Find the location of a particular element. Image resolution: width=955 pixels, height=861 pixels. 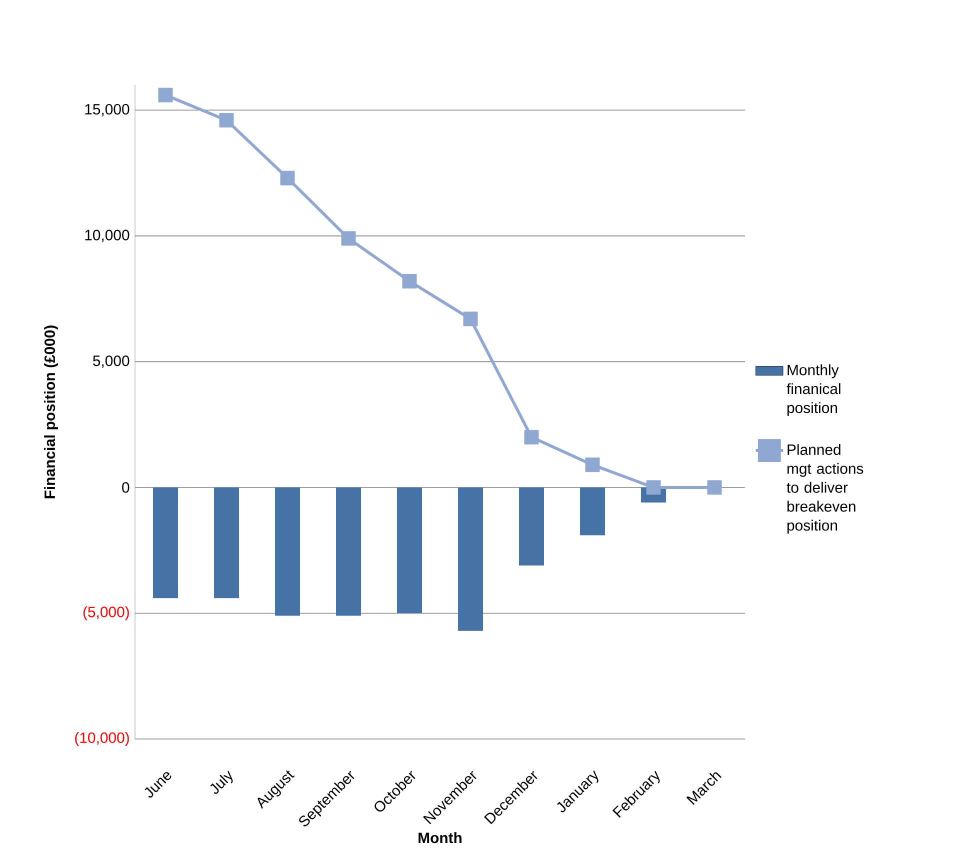

y-tick-label: 15,000 is located at coordinates (107, 110).